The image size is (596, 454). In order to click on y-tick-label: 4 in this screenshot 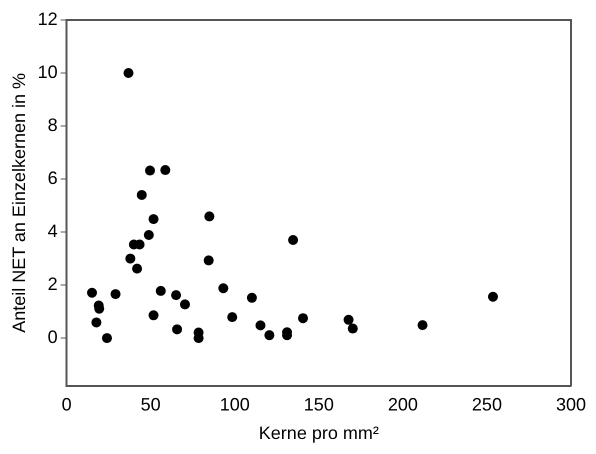, I will do `click(53, 231)`.